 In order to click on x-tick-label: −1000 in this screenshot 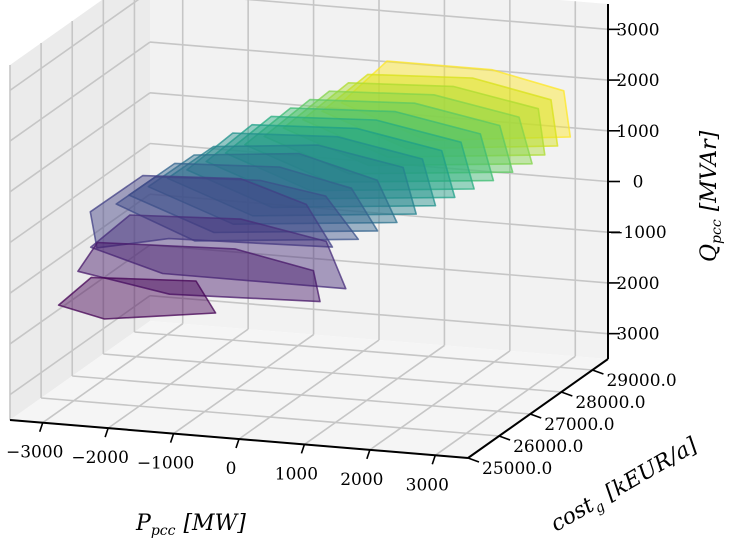, I will do `click(166, 464)`.